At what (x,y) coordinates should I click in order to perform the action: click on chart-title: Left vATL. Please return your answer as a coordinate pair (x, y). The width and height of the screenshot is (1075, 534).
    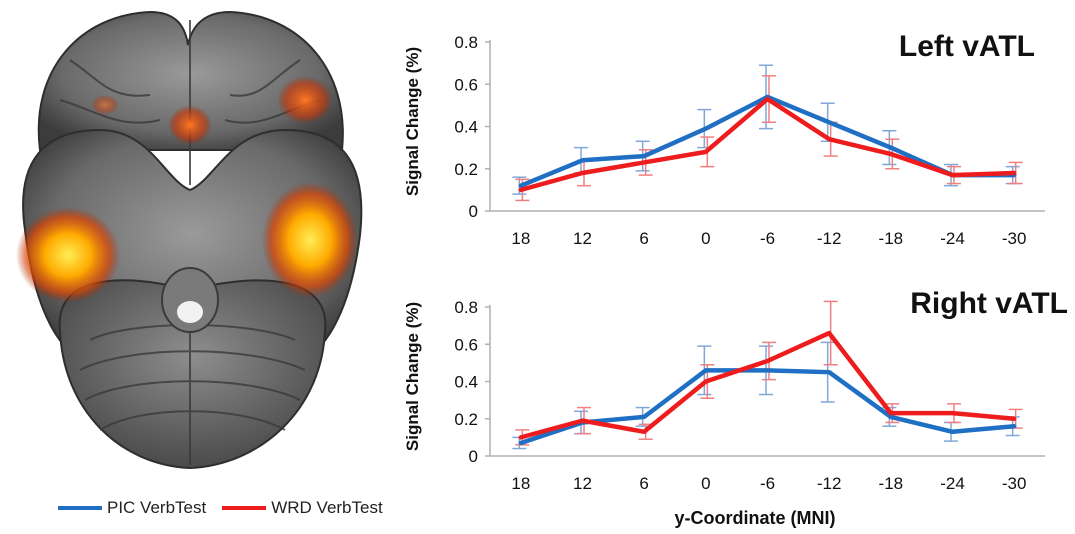
    Looking at the image, I should click on (967, 46).